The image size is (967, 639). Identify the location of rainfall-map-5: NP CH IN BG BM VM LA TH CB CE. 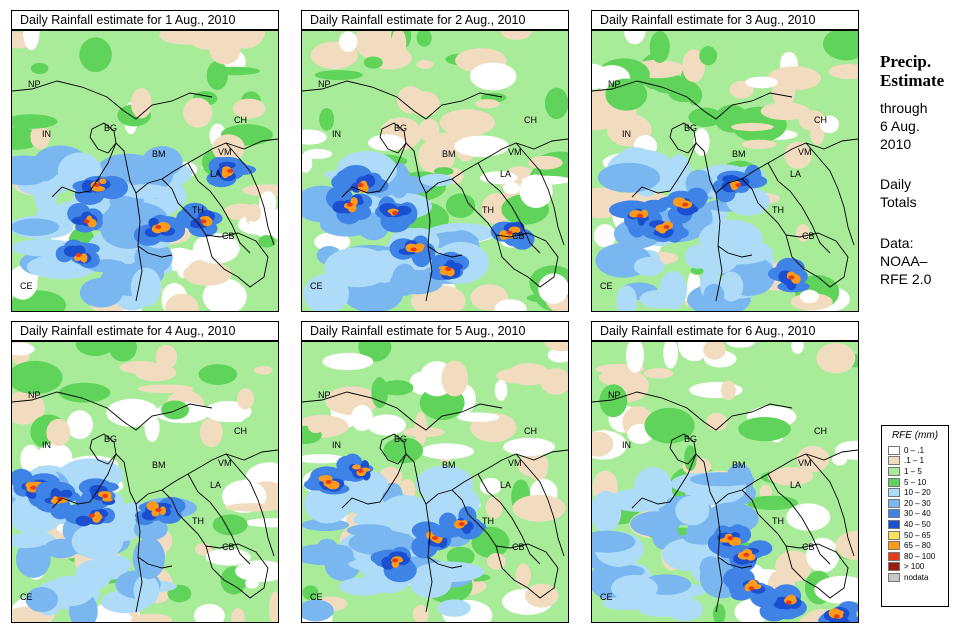
(435, 482).